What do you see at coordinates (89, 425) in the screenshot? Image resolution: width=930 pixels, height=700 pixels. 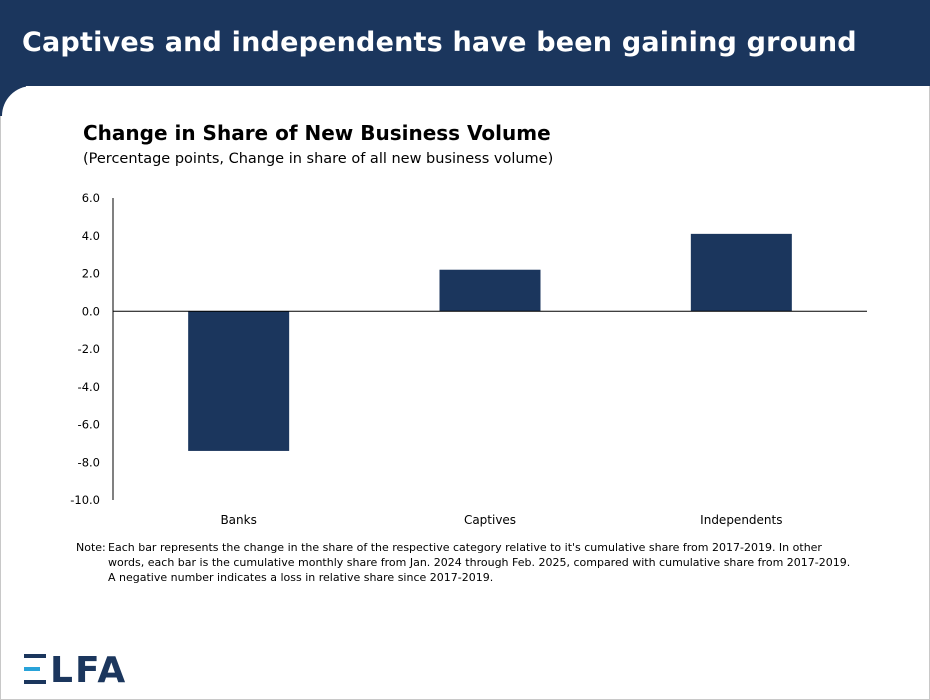 I see `y-tick-label: -6.0` at bounding box center [89, 425].